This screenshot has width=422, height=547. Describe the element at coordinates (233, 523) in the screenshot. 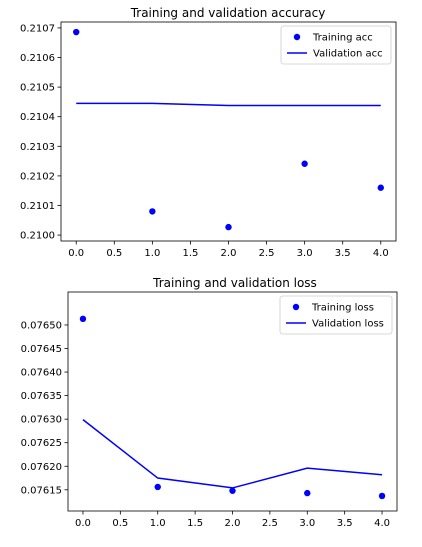

I see `loss-xtick-label: 2.0` at that location.